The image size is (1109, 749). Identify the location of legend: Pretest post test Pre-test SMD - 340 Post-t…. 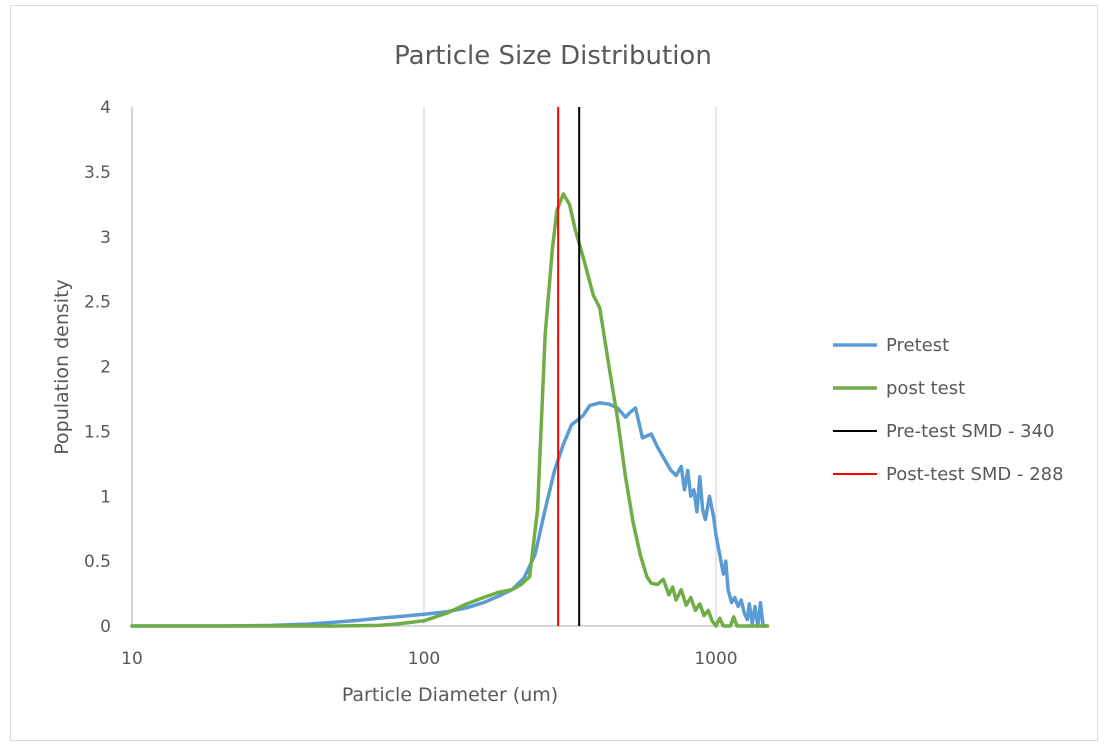
(948, 410).